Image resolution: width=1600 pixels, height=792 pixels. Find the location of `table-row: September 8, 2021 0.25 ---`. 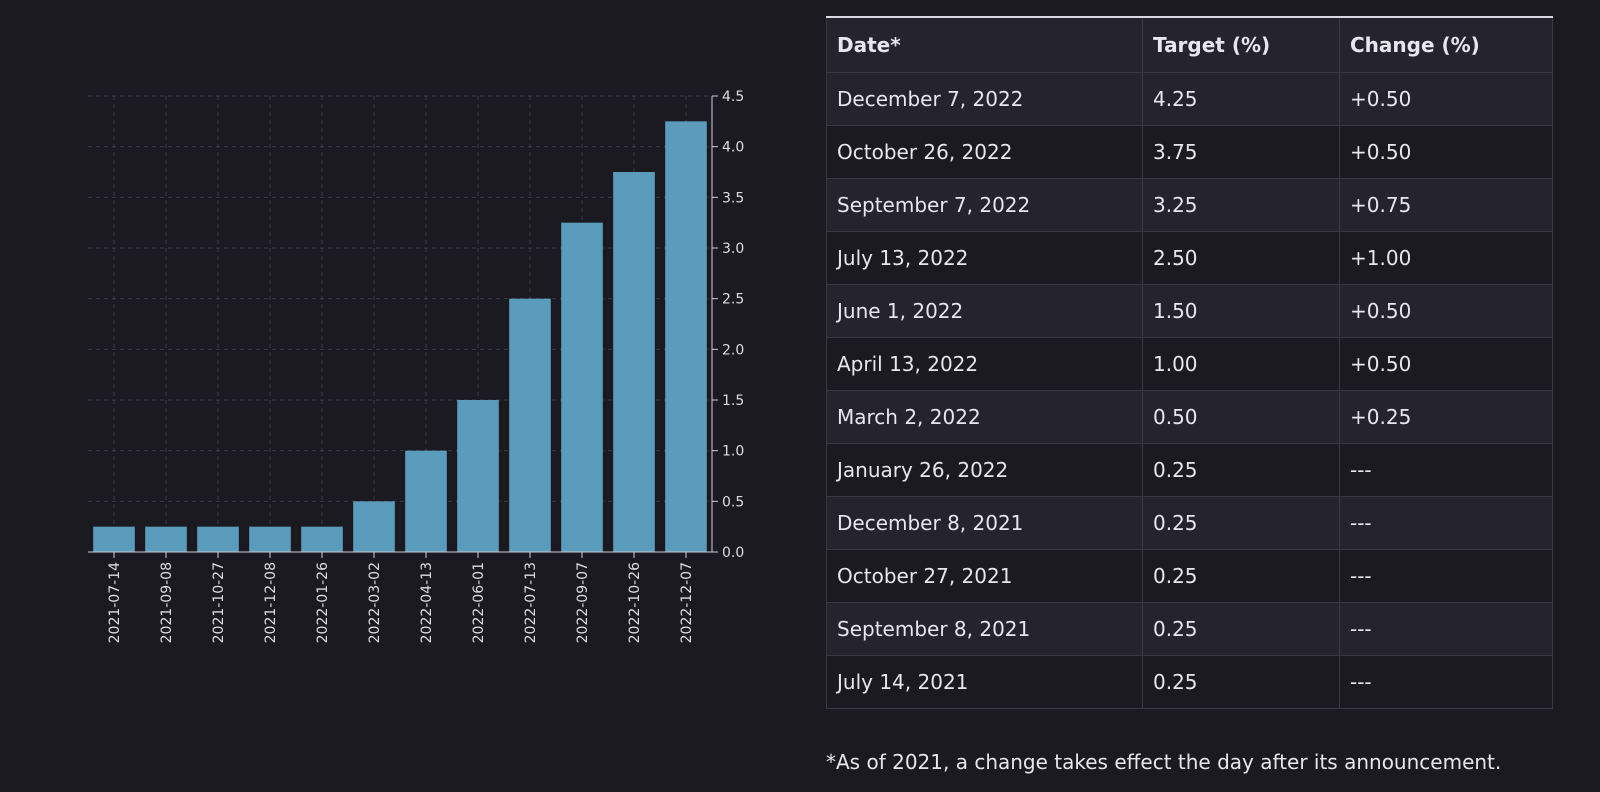

table-row: September 8, 2021 0.25 --- is located at coordinates (1189, 629).